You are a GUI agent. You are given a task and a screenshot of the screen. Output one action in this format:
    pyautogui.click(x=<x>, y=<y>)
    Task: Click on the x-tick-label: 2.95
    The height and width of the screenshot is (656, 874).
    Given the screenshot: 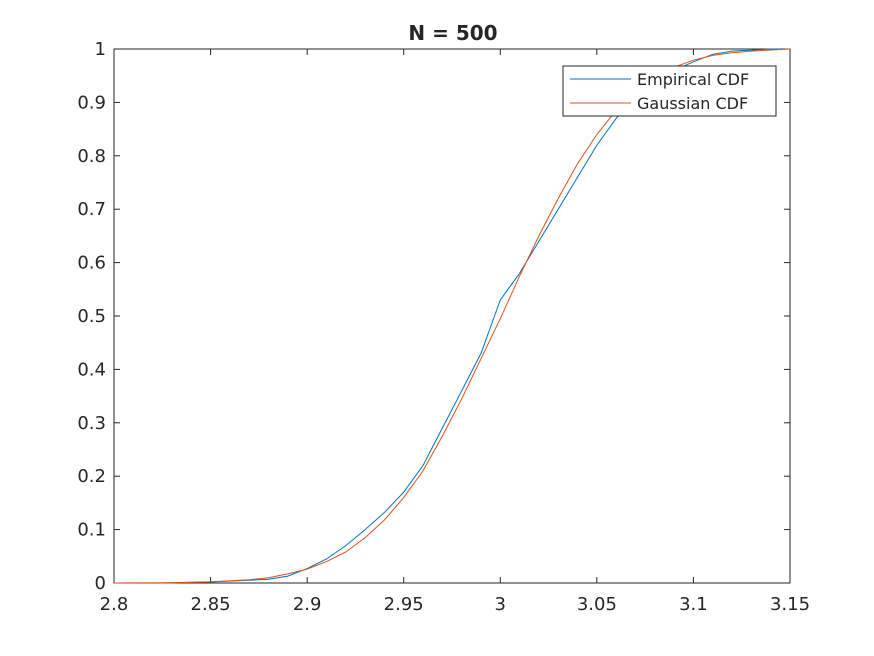 What is the action you would take?
    pyautogui.click(x=404, y=604)
    